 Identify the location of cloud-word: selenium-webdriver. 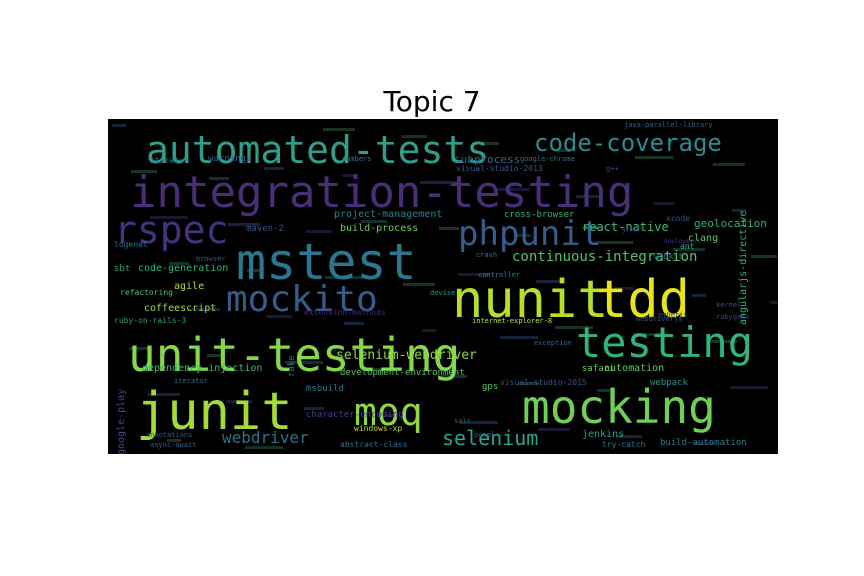
(406, 355).